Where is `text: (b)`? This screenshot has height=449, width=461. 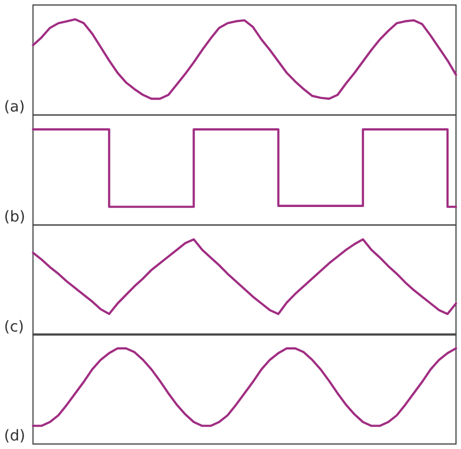 text: (b) is located at coordinates (15, 216).